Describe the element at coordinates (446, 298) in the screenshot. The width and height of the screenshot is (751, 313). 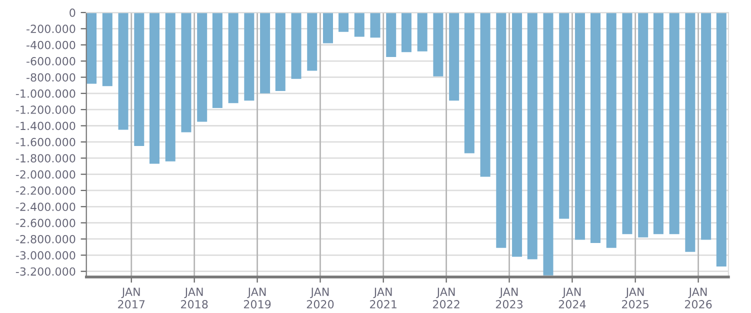
I see `x-tick-label: JAN 2022` at that location.